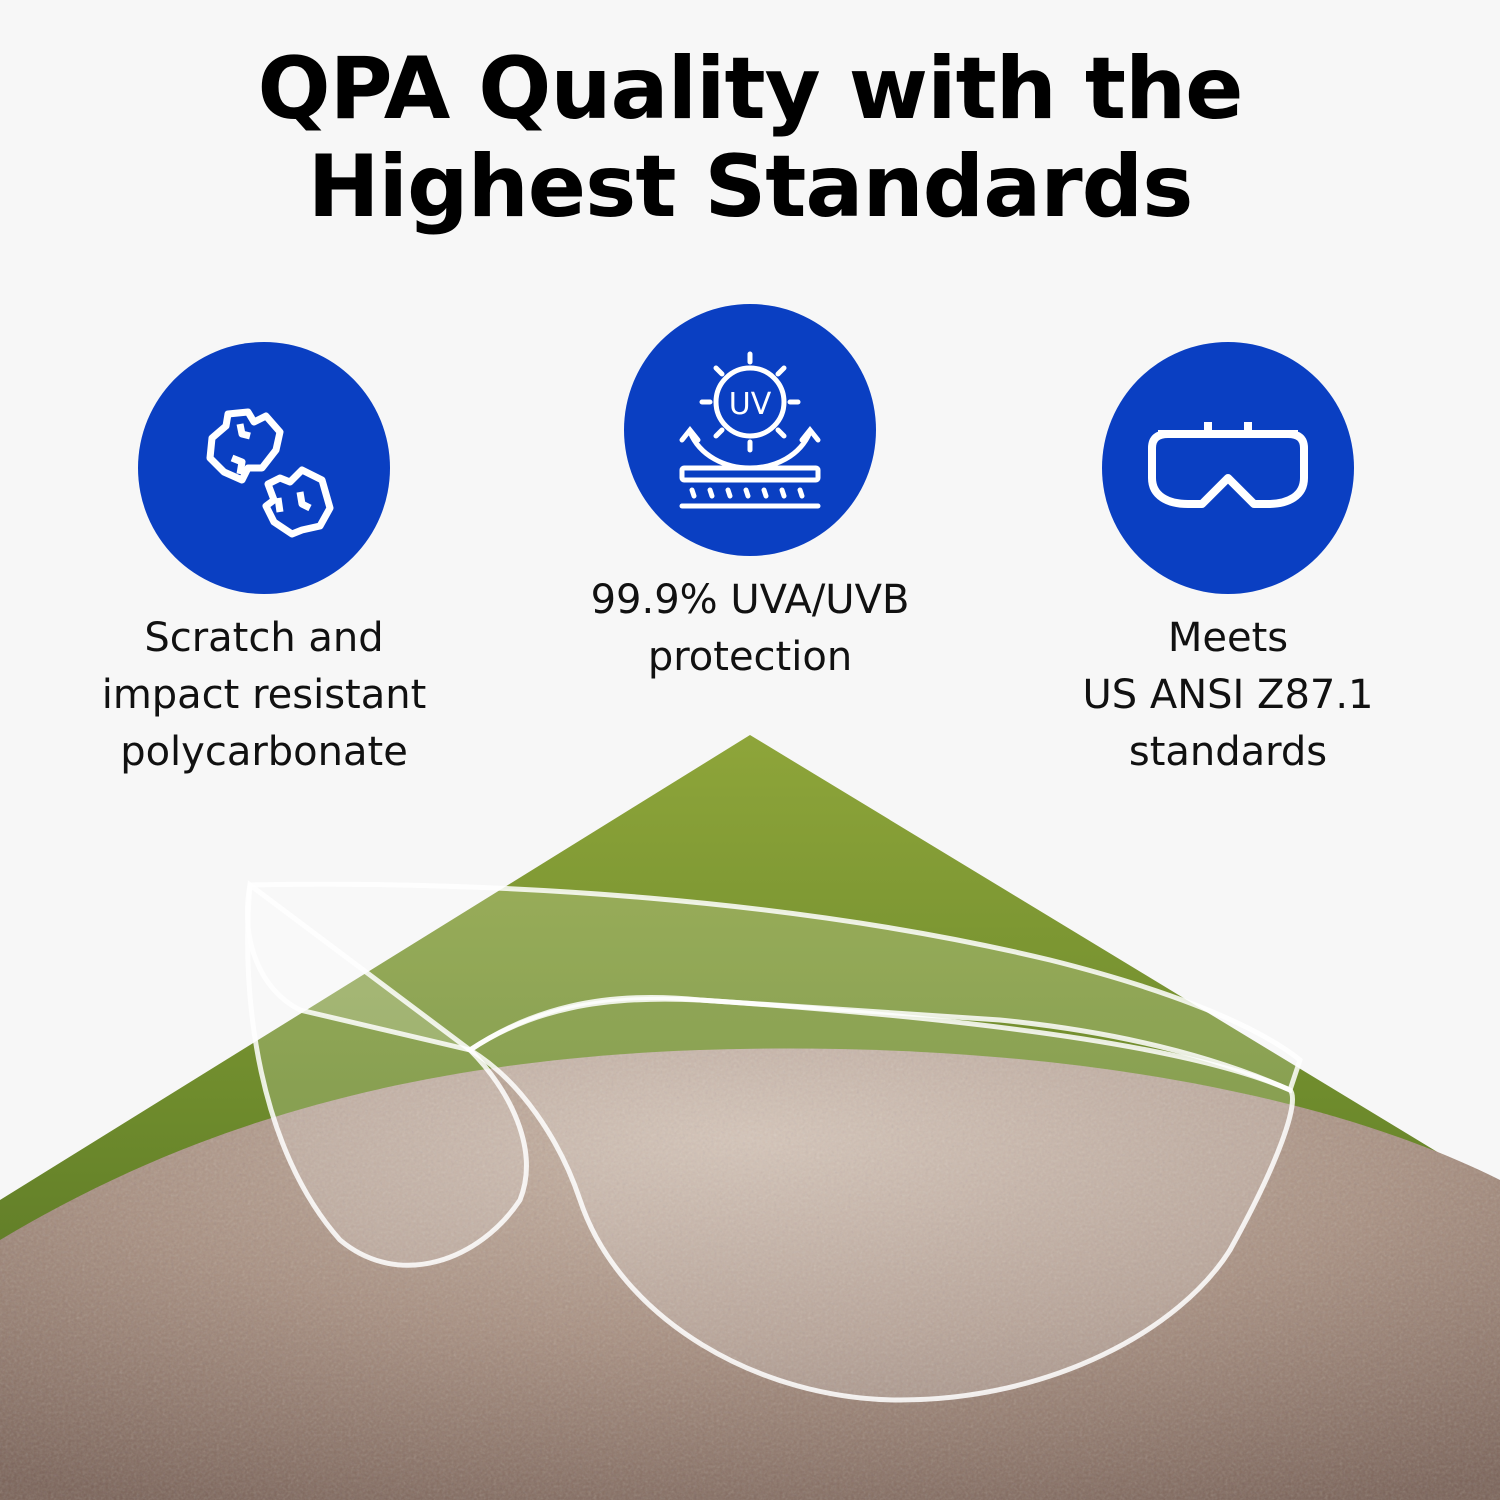 This screenshot has height=1500, width=1500. What do you see at coordinates (750, 430) in the screenshot?
I see `uv-sun-icon: UV` at bounding box center [750, 430].